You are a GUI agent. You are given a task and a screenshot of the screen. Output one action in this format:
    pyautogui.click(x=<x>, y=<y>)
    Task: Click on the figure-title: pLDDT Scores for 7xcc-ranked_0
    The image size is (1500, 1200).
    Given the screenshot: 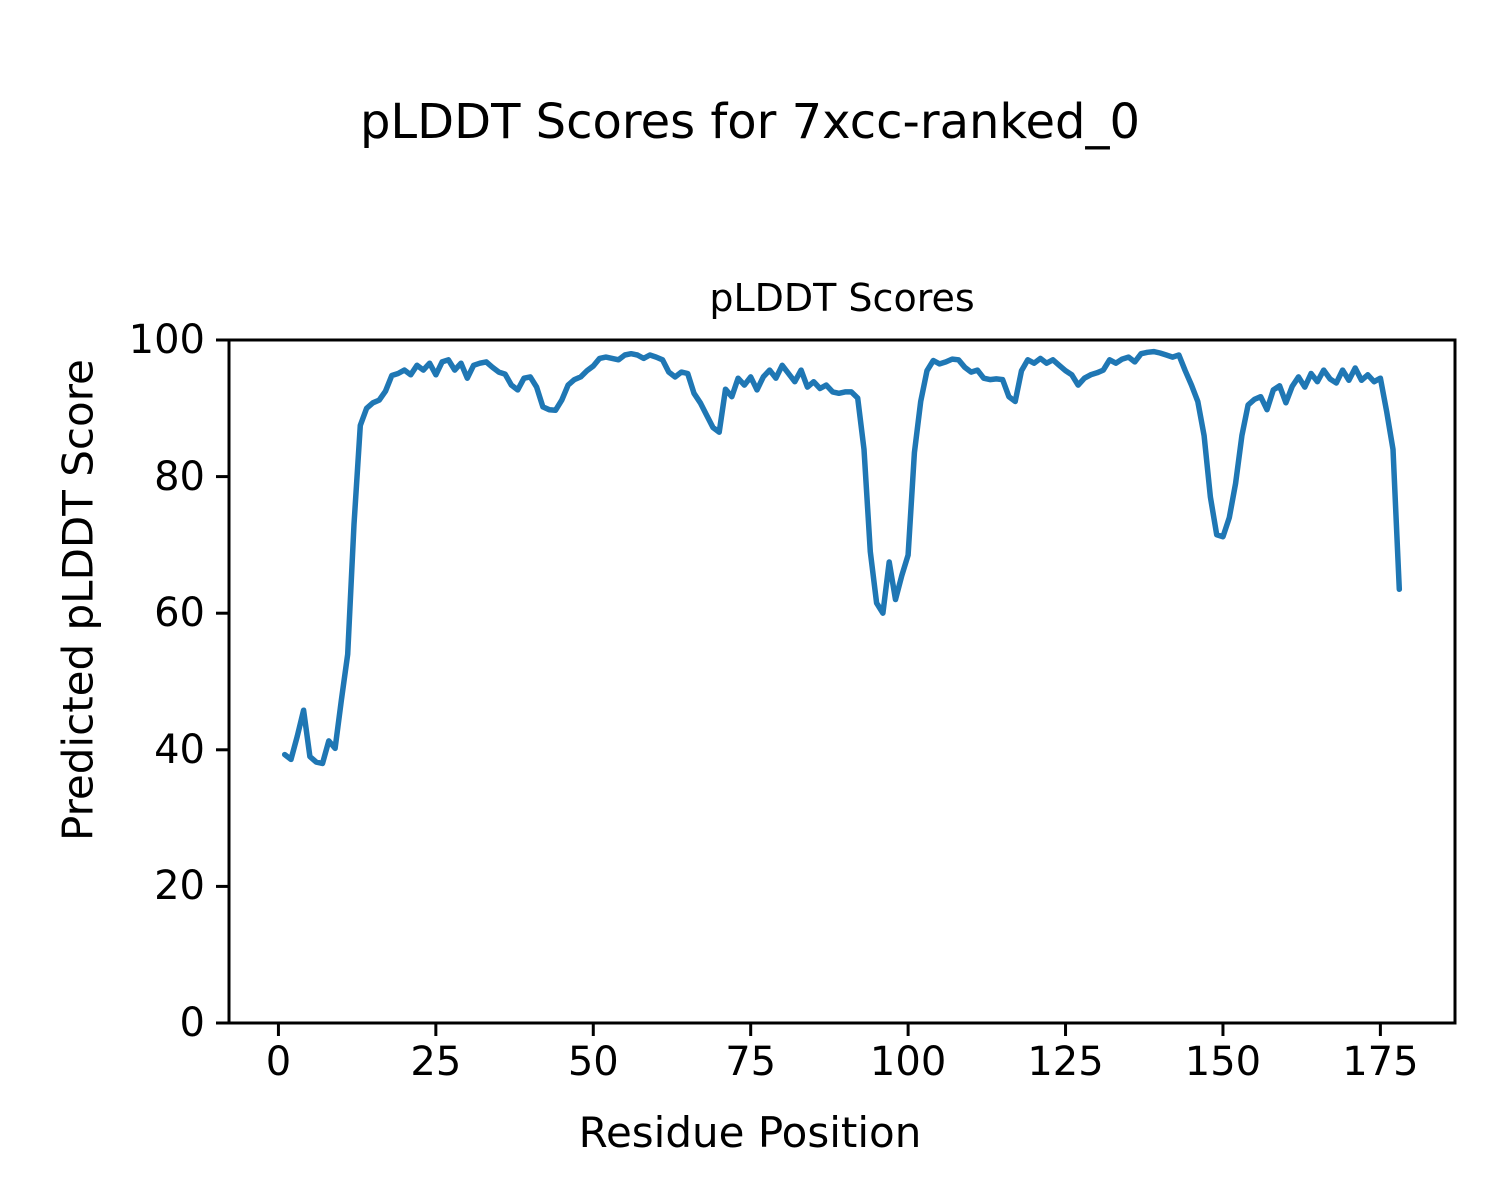 What is the action you would take?
    pyautogui.click(x=750, y=122)
    